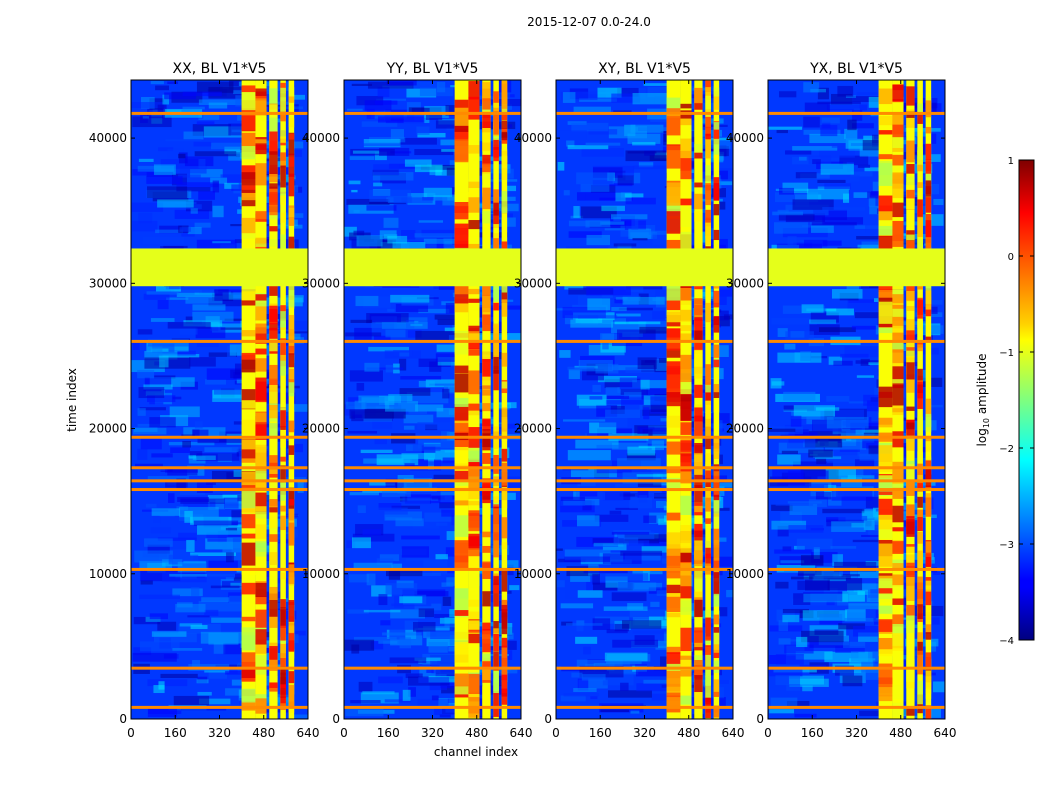 This screenshot has width=1050, height=800. What do you see at coordinates (1016, 401) in the screenshot?
I see `colorbar-ticks: −4−3−2−101` at bounding box center [1016, 401].